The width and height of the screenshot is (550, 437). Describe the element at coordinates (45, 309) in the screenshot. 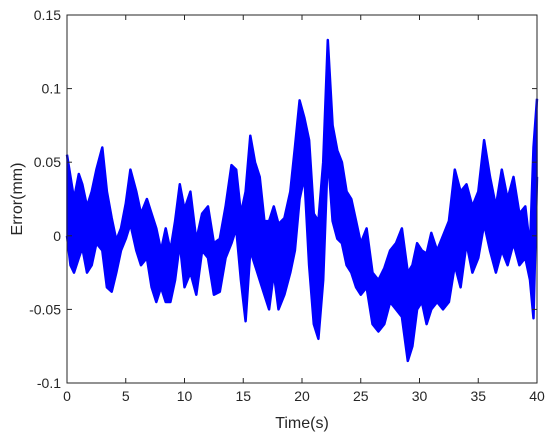

I see `y-tick-label: -0.05` at that location.